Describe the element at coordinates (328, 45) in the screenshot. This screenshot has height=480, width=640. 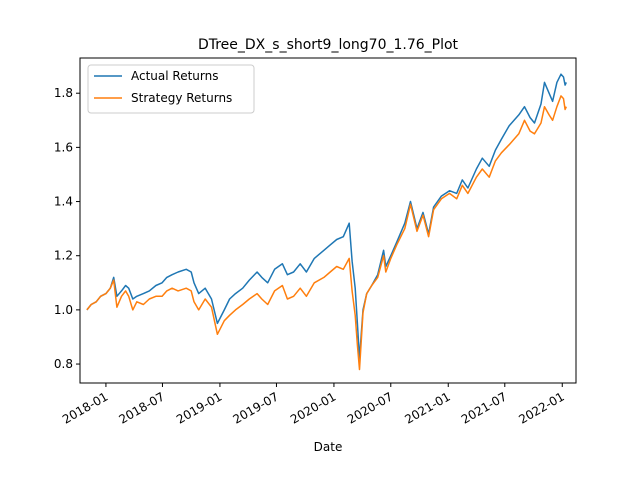
I see `chart-title: DTree_DX_s_short9_long70_1.76_Plot` at that location.